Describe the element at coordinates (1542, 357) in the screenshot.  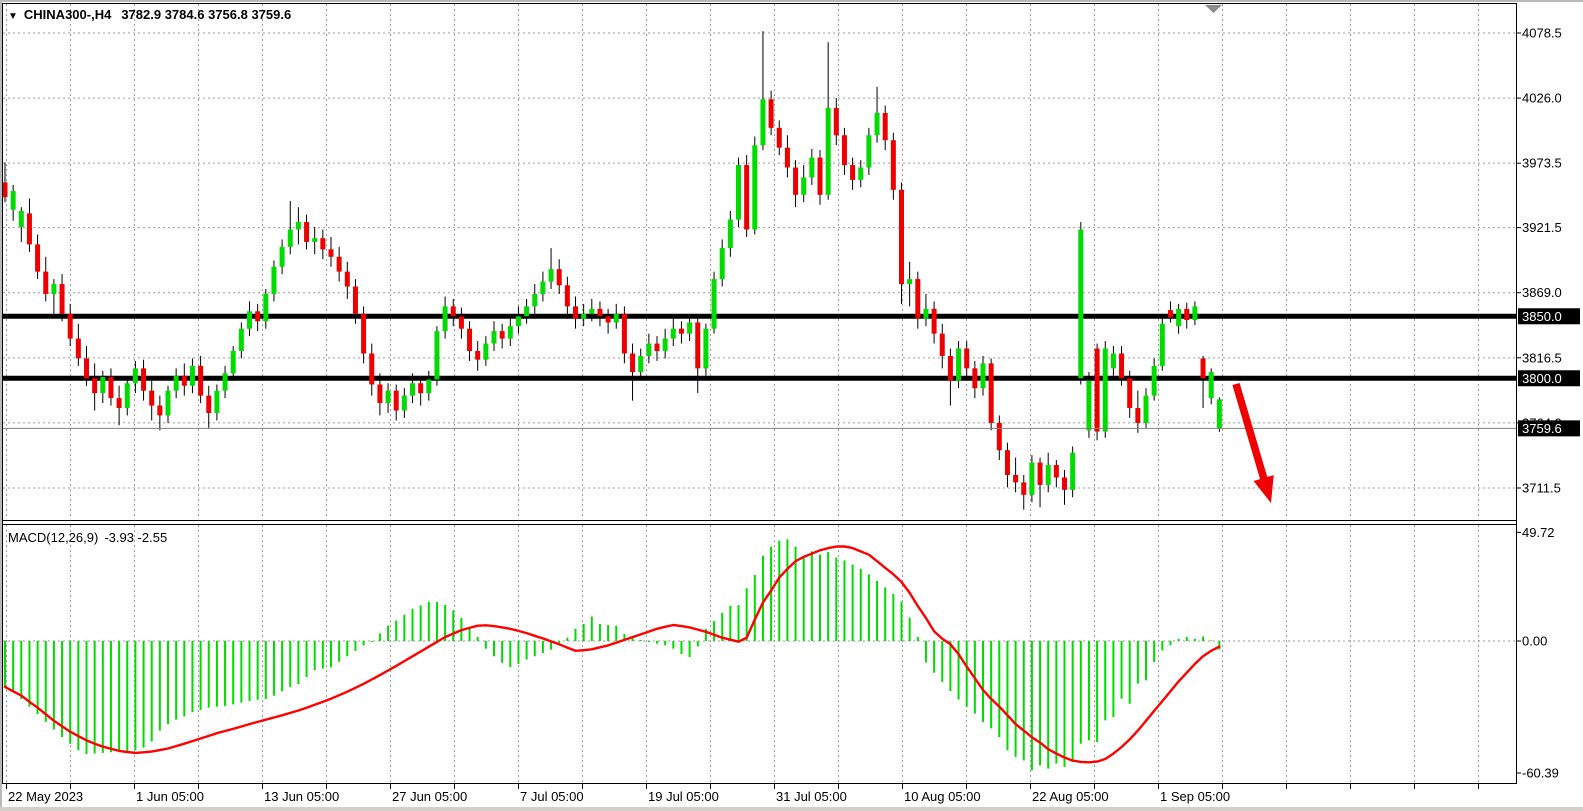
I see `price-axis-label: 3816.5` at that location.